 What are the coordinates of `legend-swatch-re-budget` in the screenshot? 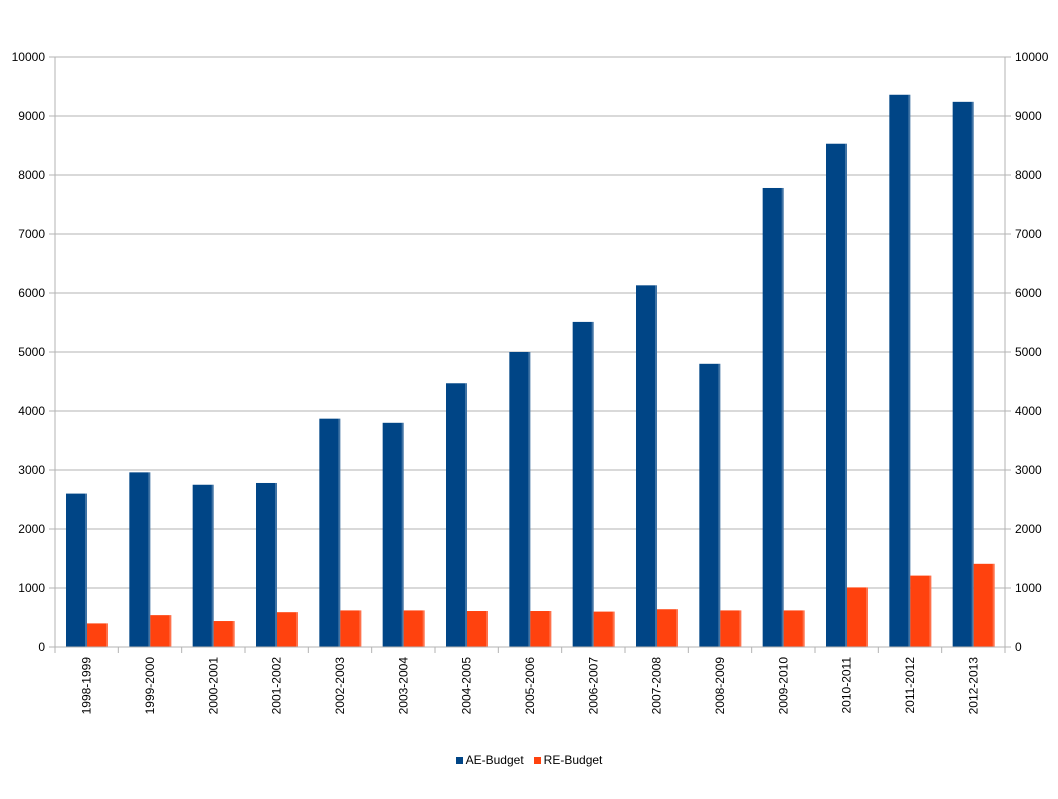 It's located at (537, 760).